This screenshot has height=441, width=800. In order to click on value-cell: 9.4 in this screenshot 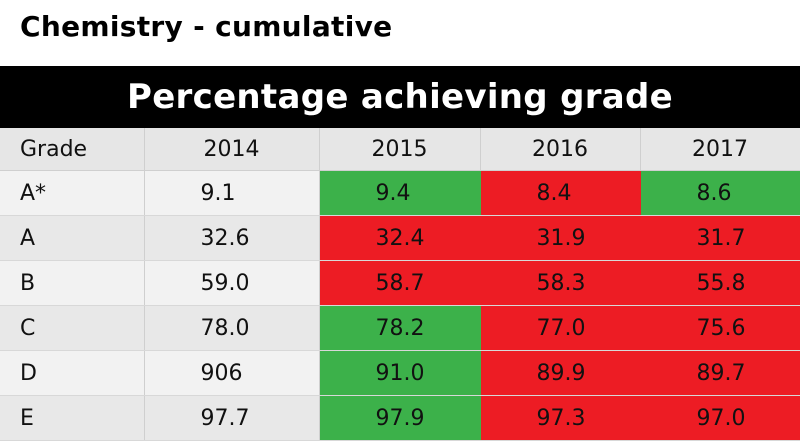, I will do `click(400, 193)`.